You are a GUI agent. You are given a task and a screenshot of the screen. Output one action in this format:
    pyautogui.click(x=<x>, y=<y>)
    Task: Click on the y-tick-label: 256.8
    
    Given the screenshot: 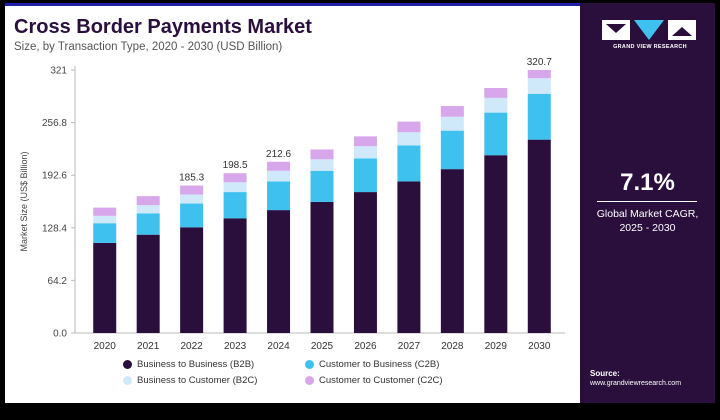 What is the action you would take?
    pyautogui.click(x=54, y=123)
    